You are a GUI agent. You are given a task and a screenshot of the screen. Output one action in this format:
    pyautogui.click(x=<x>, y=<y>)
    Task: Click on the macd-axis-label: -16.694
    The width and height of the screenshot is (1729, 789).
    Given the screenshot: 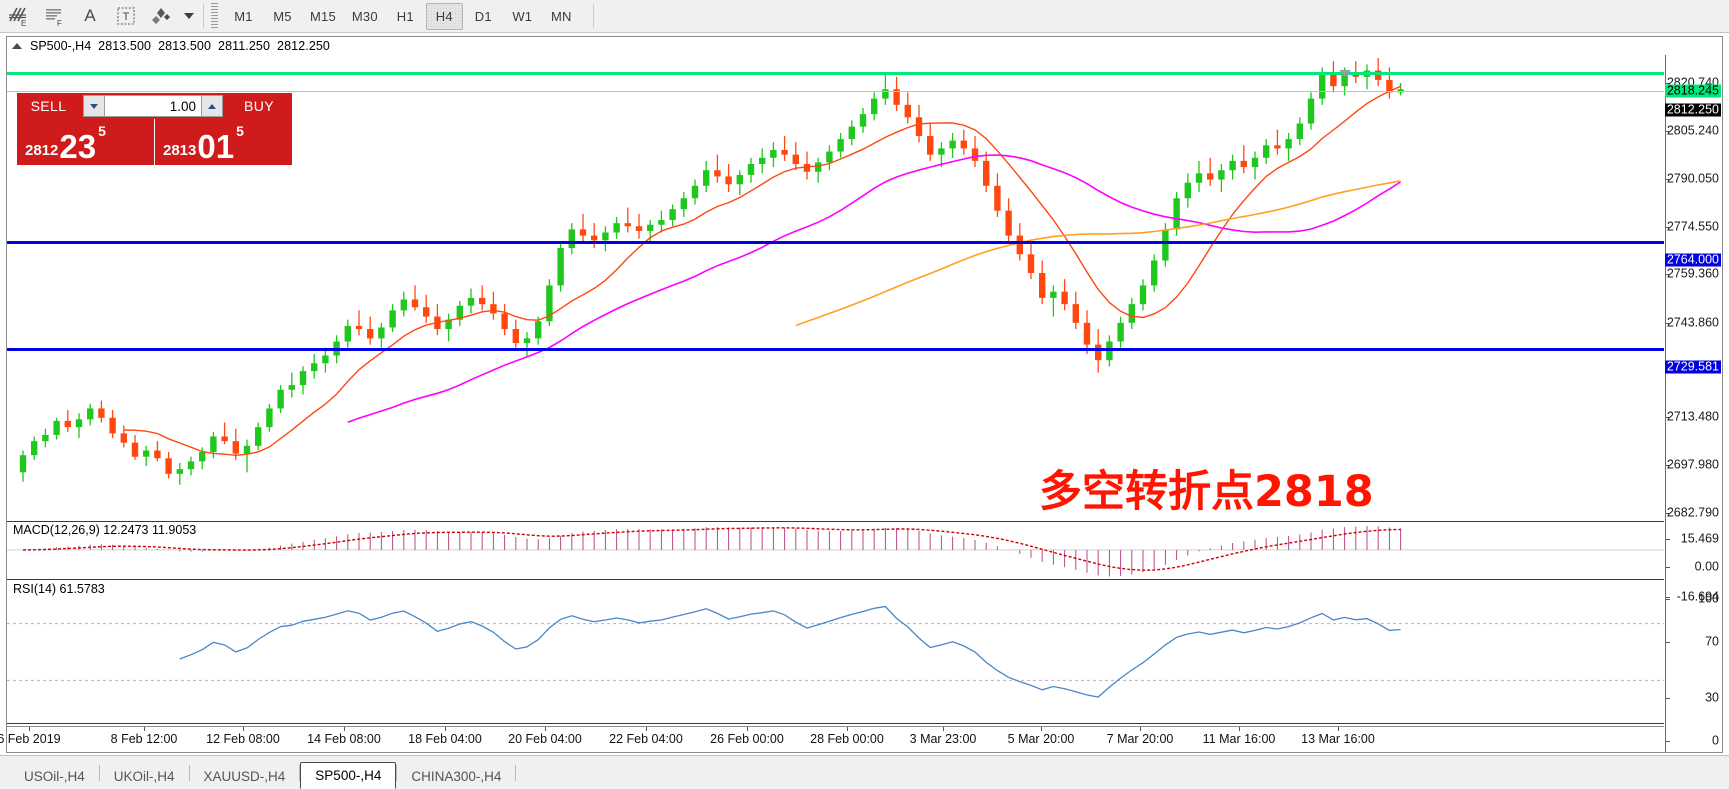 What is the action you would take?
    pyautogui.click(x=1697, y=596)
    